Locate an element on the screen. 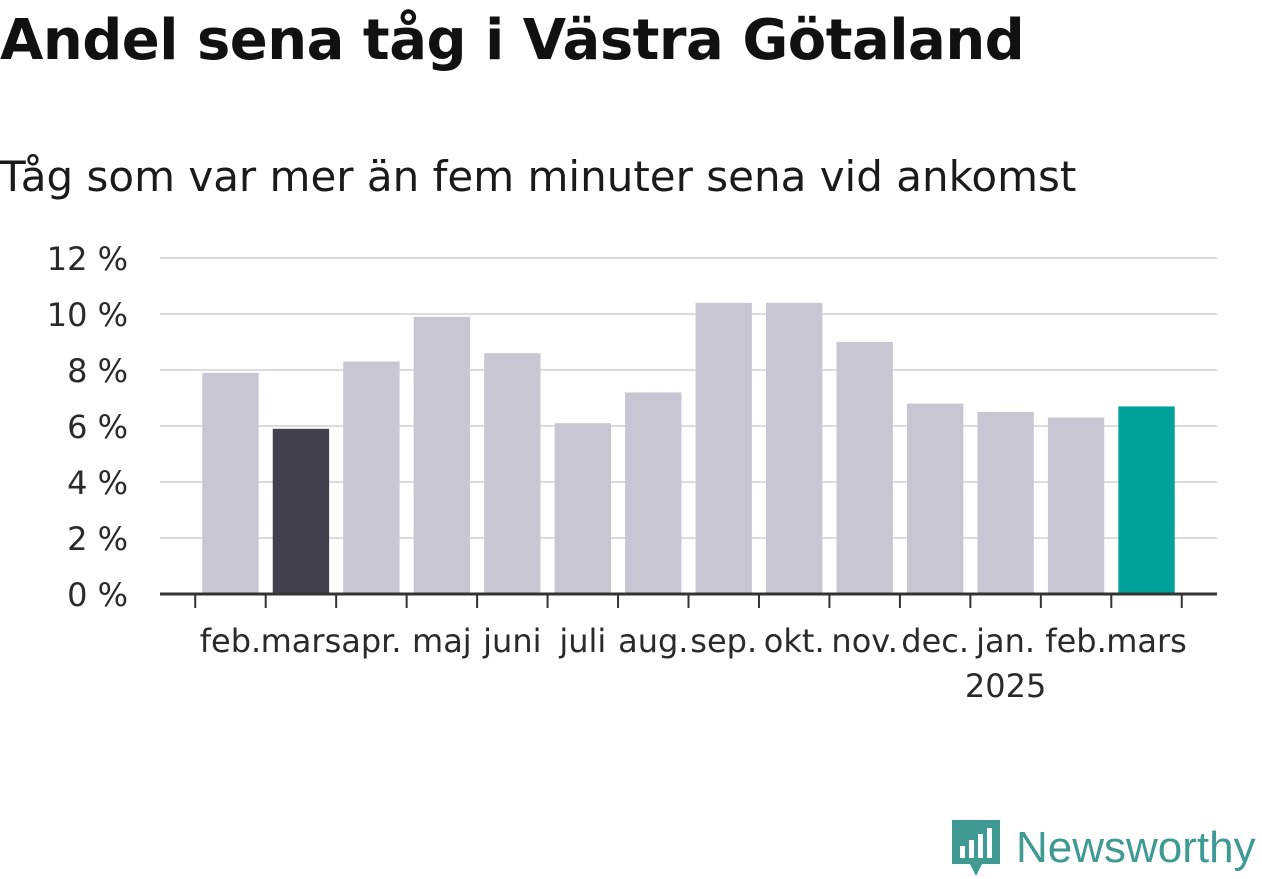 This screenshot has width=1262, height=879. x-tick-label: okt. is located at coordinates (794, 641).